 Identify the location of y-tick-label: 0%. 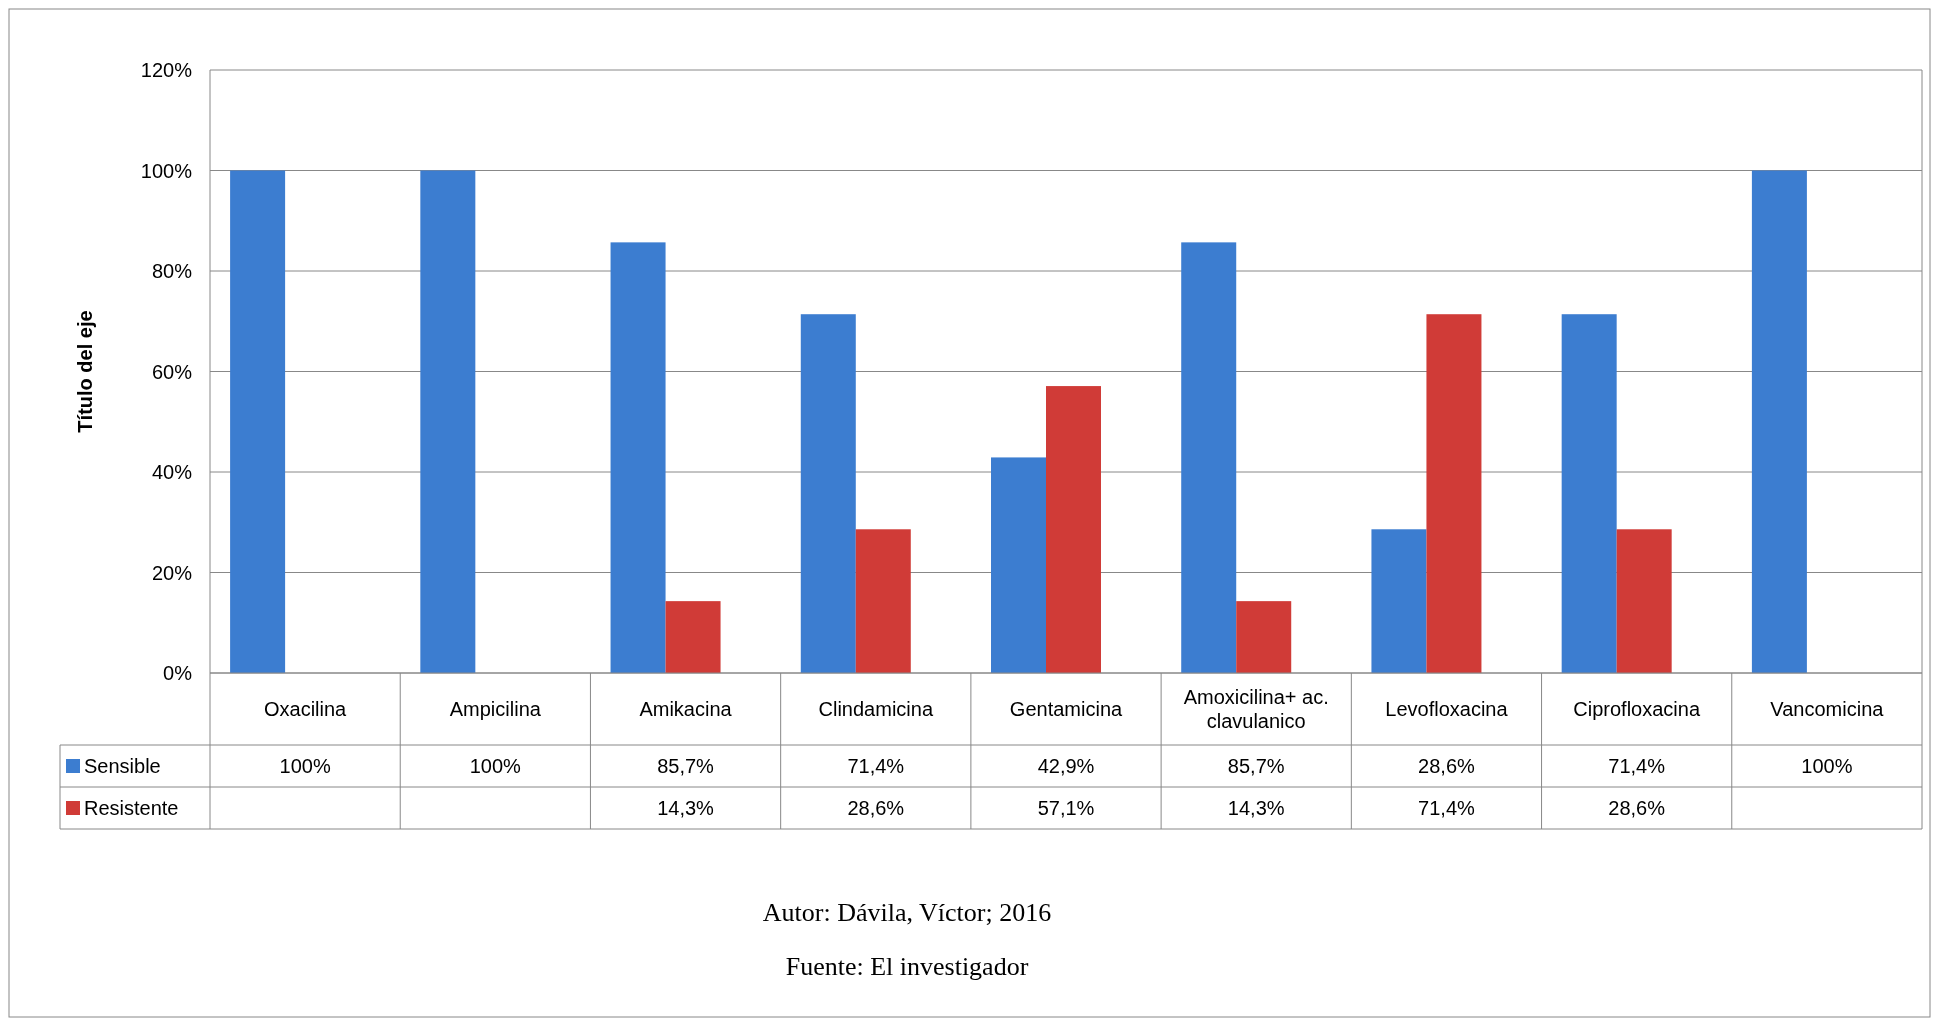
(178, 673).